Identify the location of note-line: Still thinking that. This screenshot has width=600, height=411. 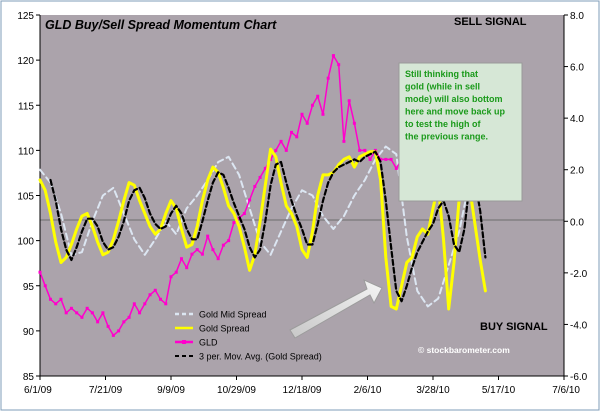
(441, 74).